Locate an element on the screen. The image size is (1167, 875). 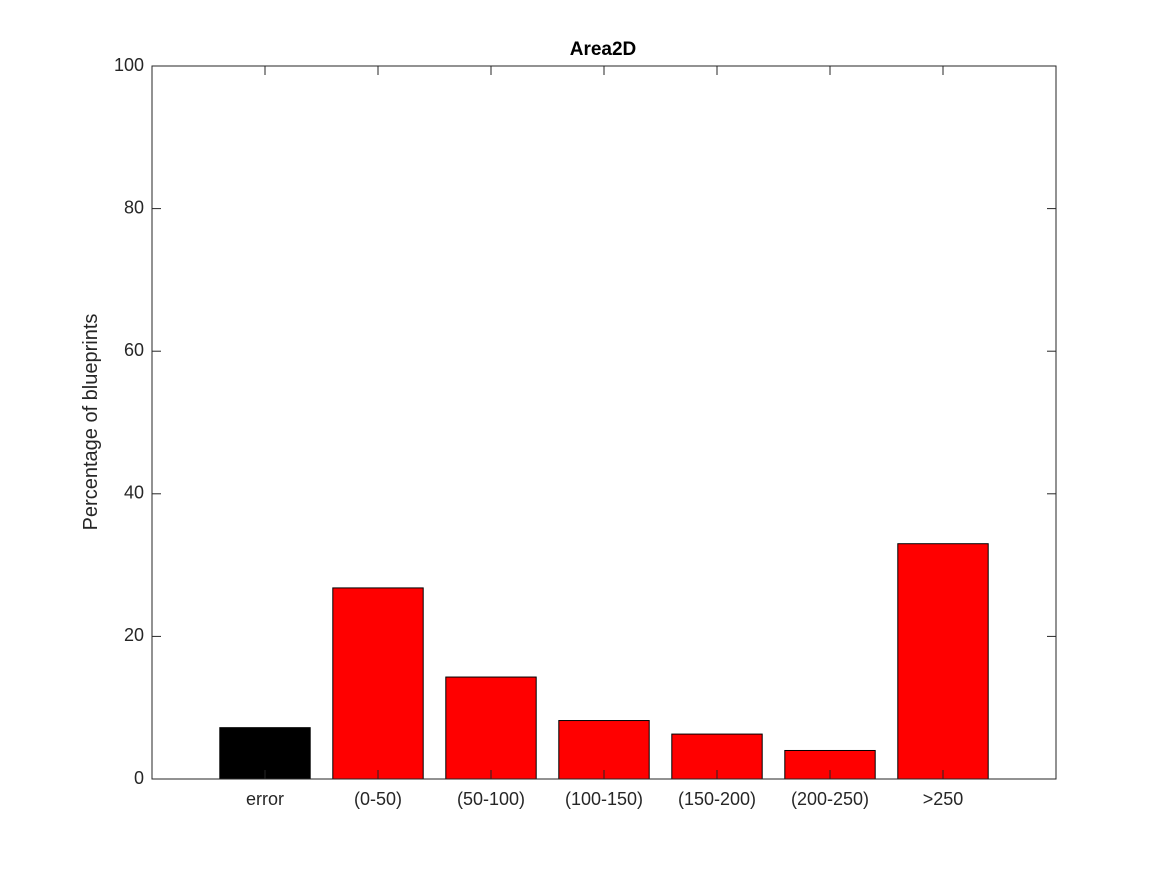
y-tick-label: 20 is located at coordinates (134, 635).